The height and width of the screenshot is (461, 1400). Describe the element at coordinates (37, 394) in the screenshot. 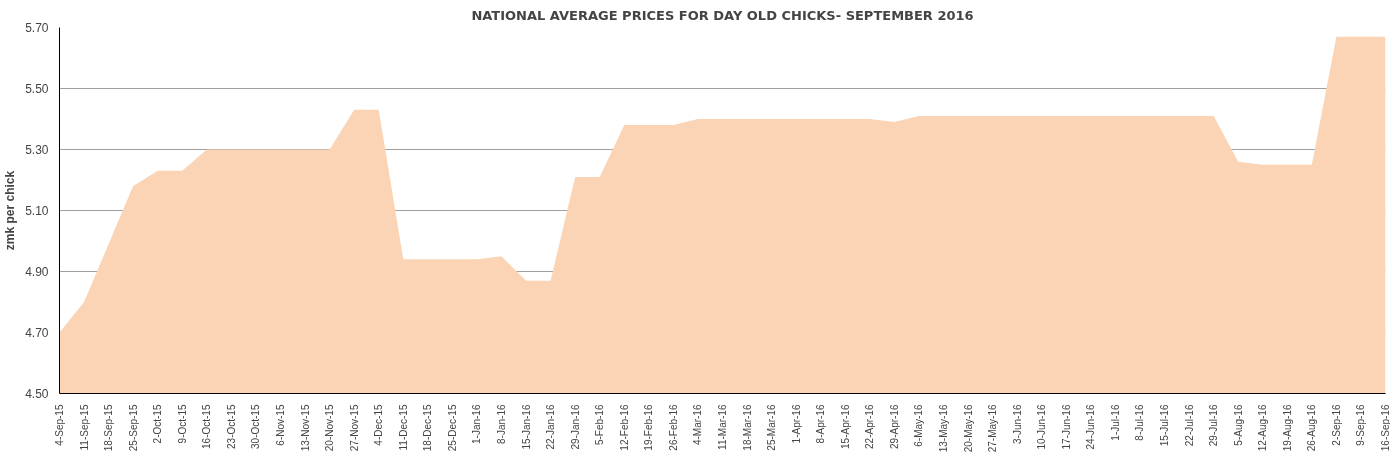

I see `y-tick-label: 4.50` at that location.